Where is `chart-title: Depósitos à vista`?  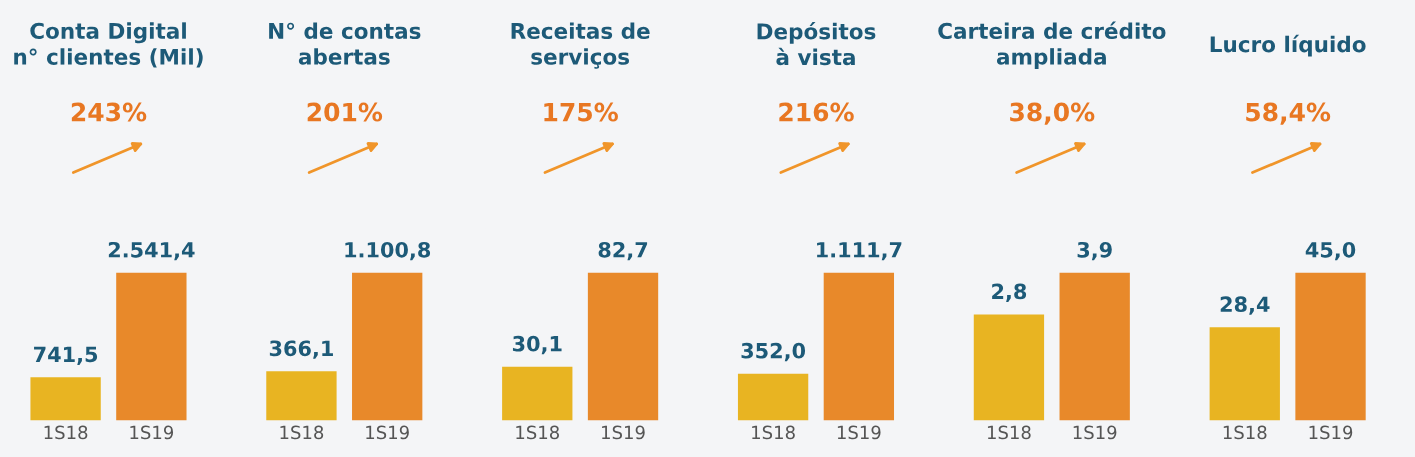
chart-title: Depósitos à vista is located at coordinates (816, 43).